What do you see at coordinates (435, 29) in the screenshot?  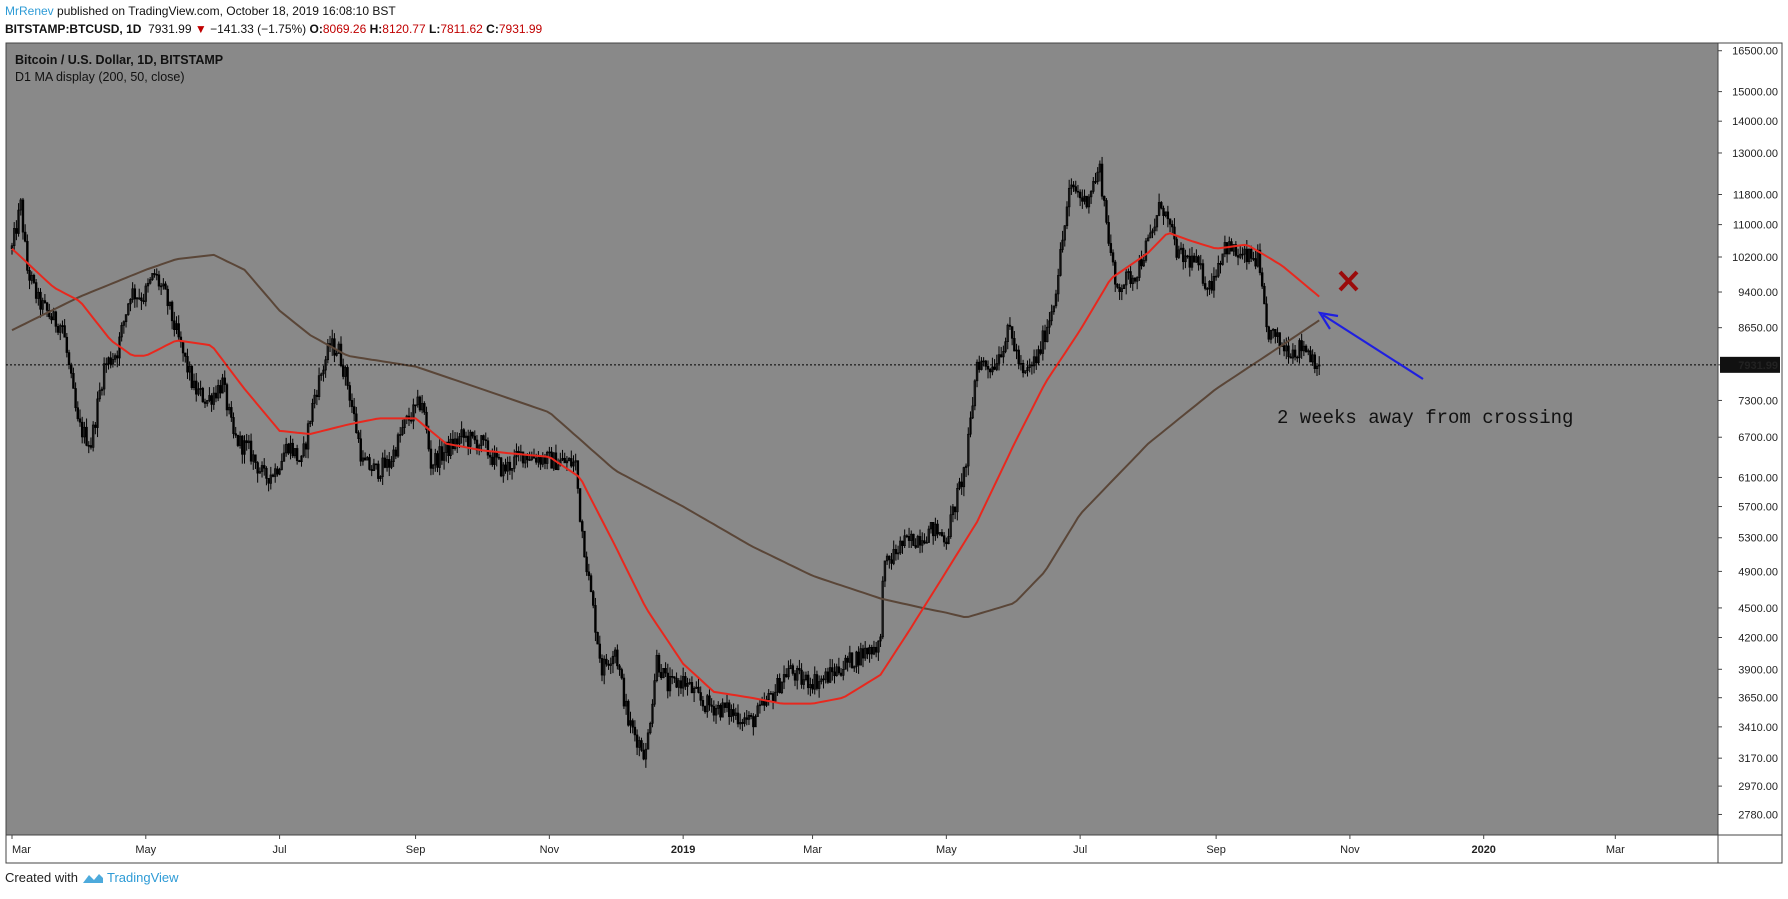 I see `low-label: L:` at bounding box center [435, 29].